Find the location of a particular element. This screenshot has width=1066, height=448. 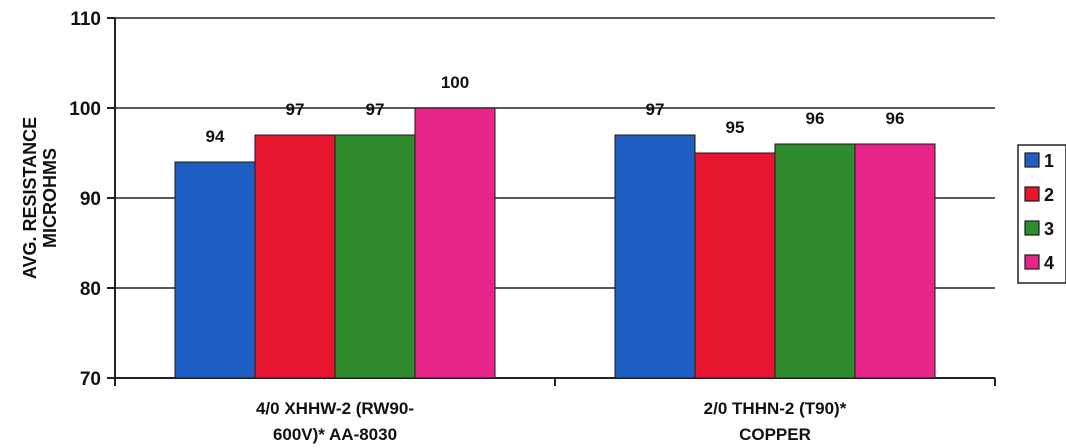

y-tick-labels: 70 80 90 100 110 is located at coordinates (85, 199).